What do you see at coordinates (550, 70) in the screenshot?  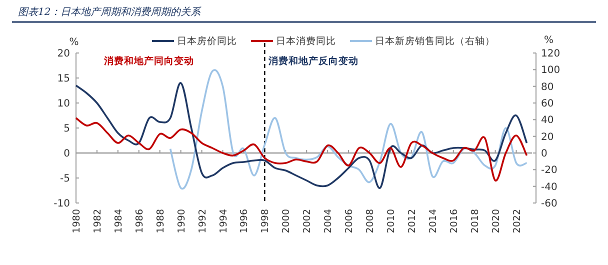 I see `y2-tick-label: 100` at bounding box center [550, 70].